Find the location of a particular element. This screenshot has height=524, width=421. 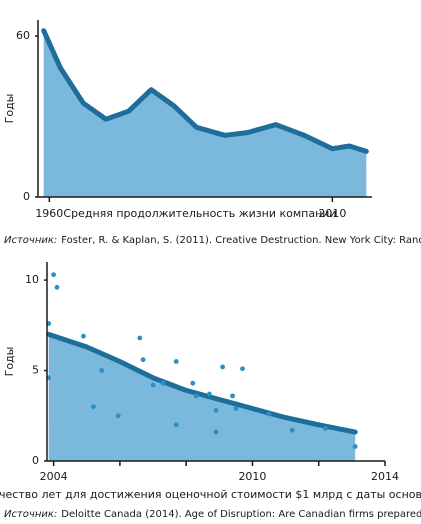

x-tick-label: 1960 is located at coordinates (49, 213).